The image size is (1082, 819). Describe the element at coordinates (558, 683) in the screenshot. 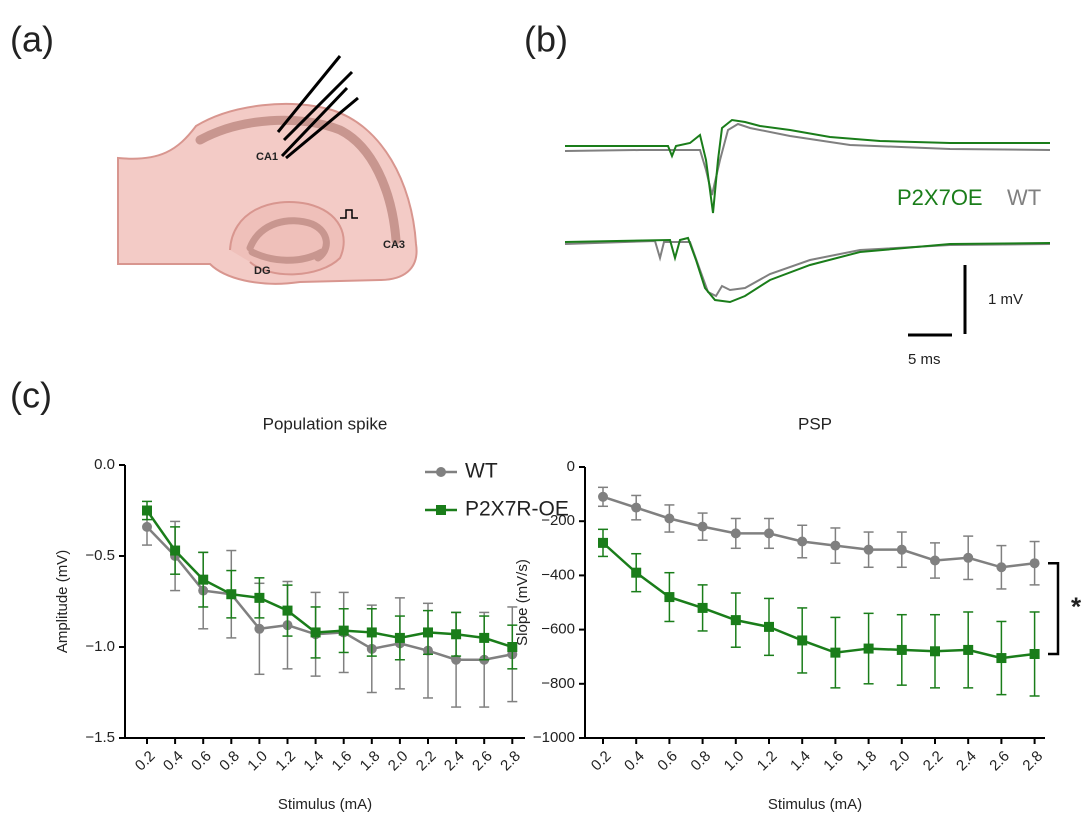

I see `y-tick-label: −800` at that location.